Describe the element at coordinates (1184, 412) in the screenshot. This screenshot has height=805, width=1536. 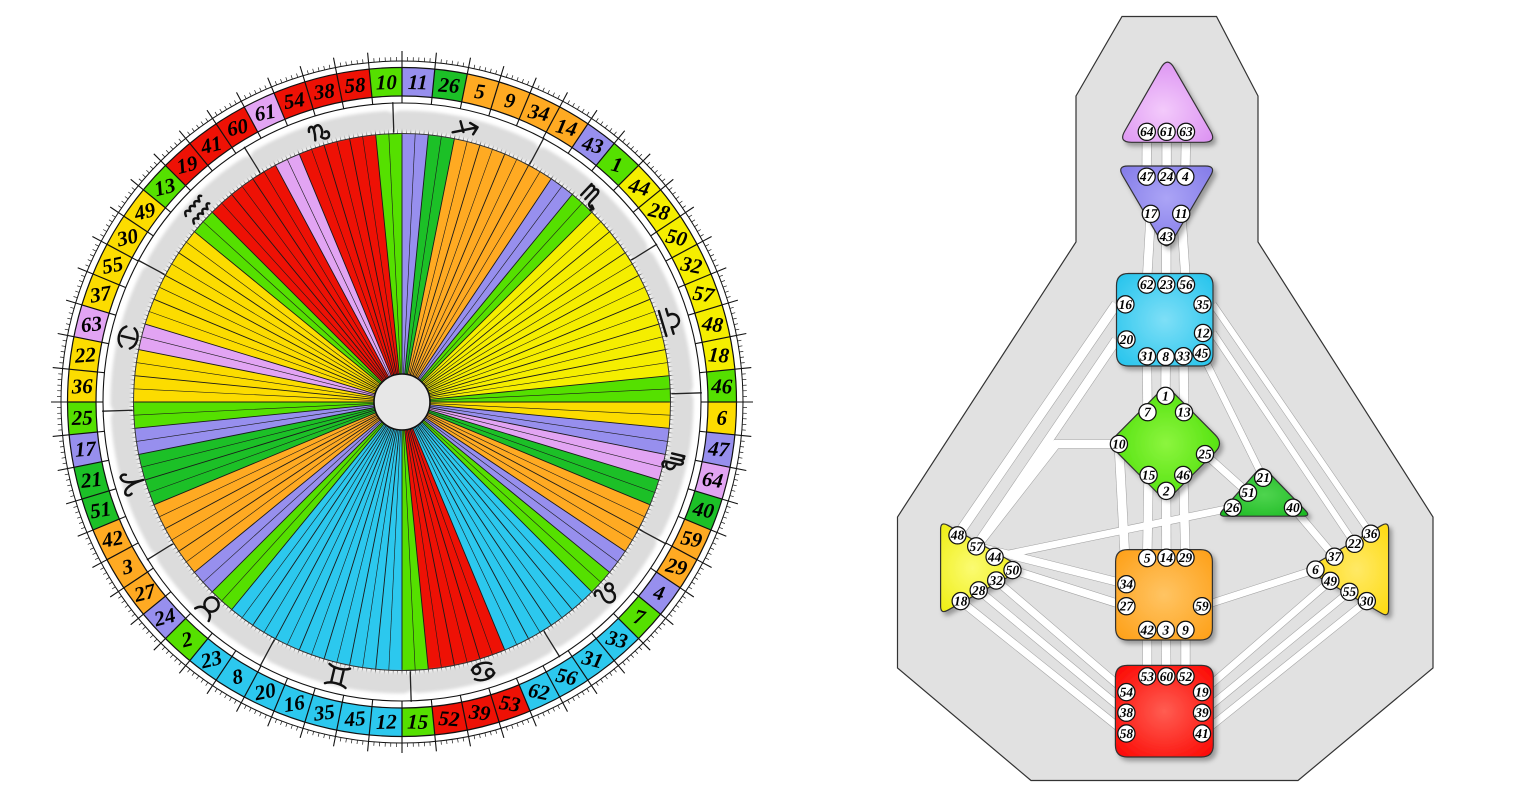
I see `svg-text: 13` at that location.